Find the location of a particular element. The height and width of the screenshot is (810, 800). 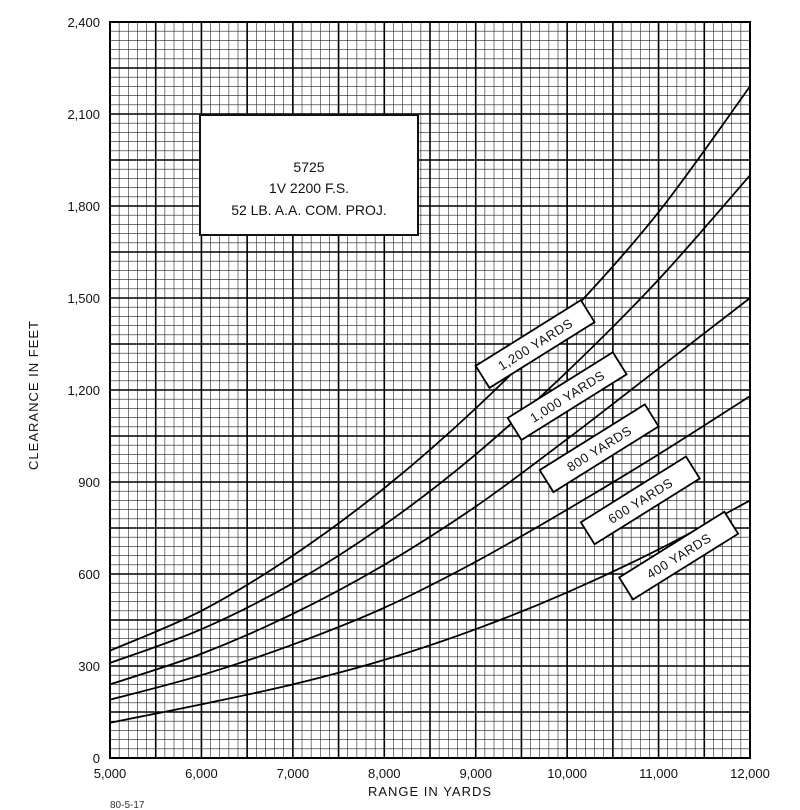

title-line-1: 5725 is located at coordinates (308, 167).